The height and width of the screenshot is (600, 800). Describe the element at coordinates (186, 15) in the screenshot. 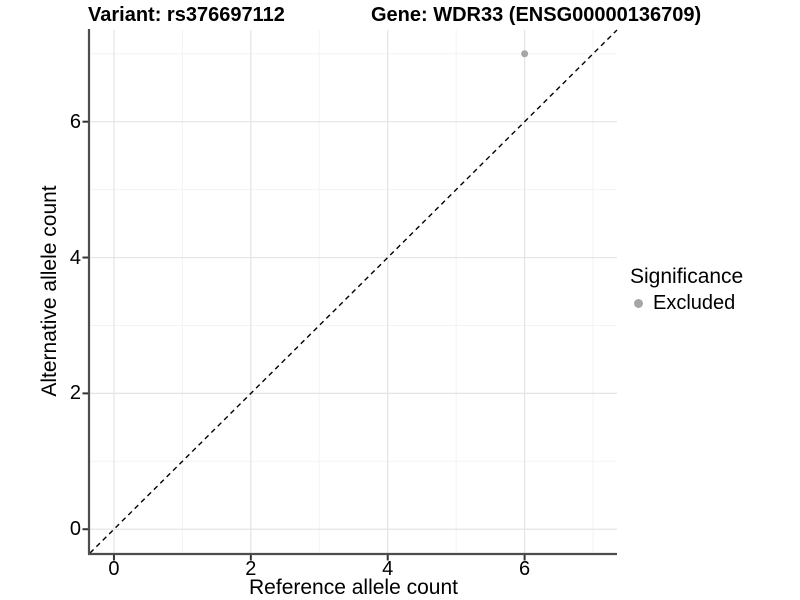

I see `plot-title-variant: Variant: rs376697112` at that location.